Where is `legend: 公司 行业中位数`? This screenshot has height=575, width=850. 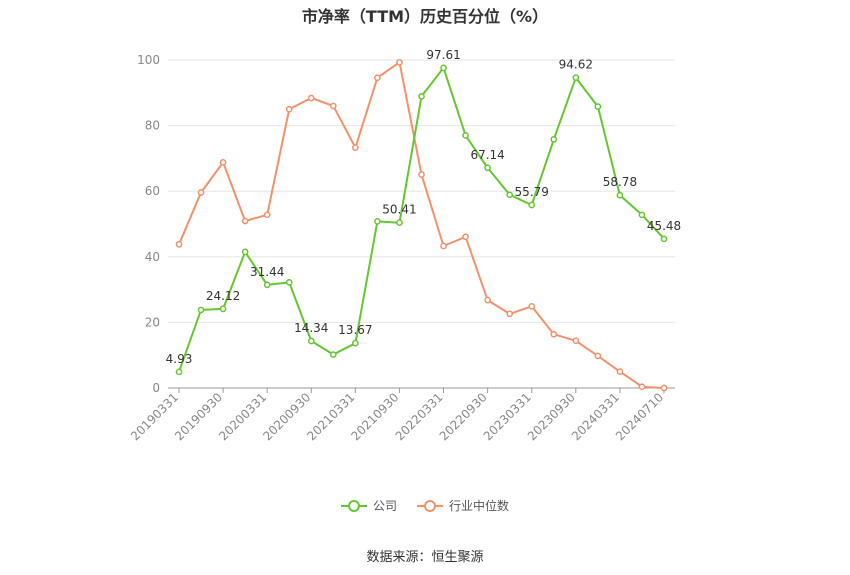 legend: 公司 行业中位数 is located at coordinates (425, 505).